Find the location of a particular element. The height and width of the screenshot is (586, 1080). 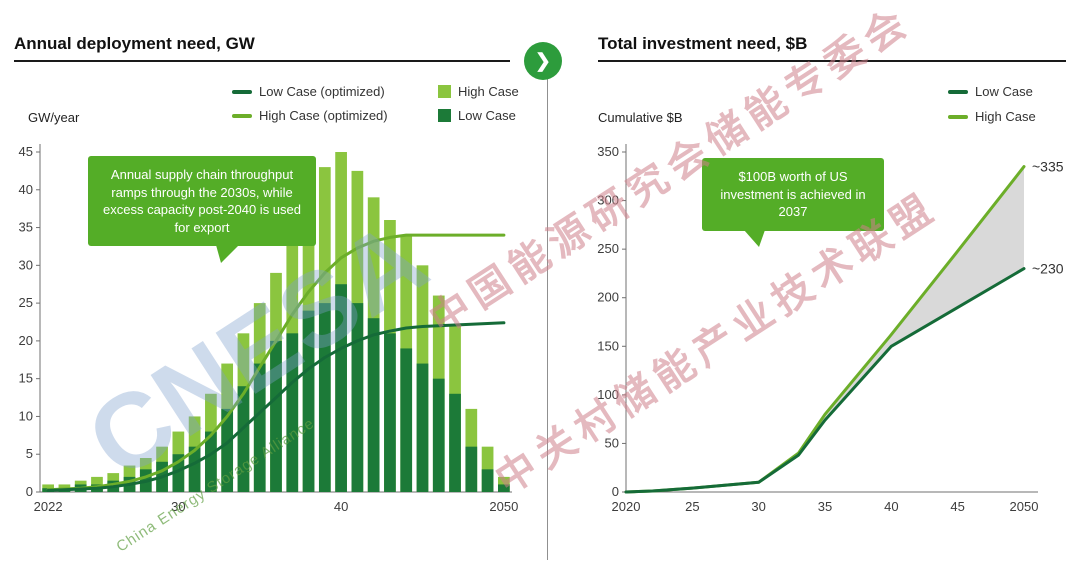

svg-text: 200 is located at coordinates (608, 297).